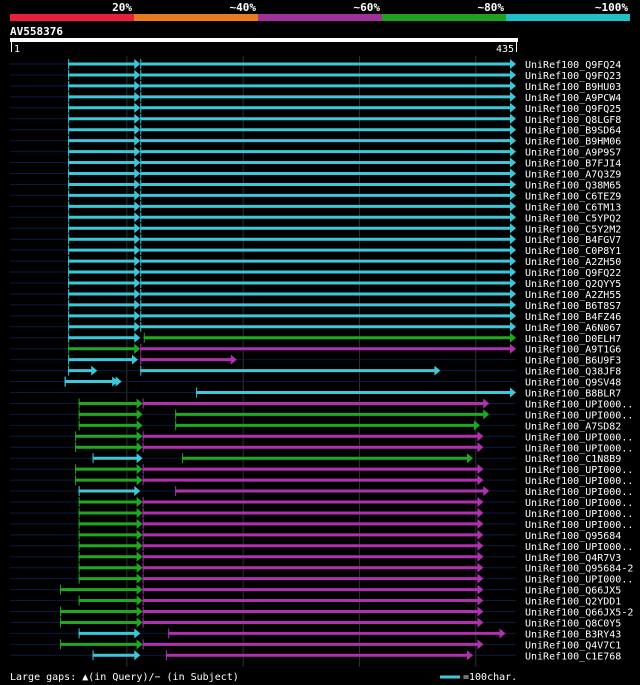 Image resolution: width=640 pixels, height=685 pixels. What do you see at coordinates (315, 601) in the screenshot?
I see `hit-row: UniRef100_Q2YDD1` at bounding box center [315, 601].